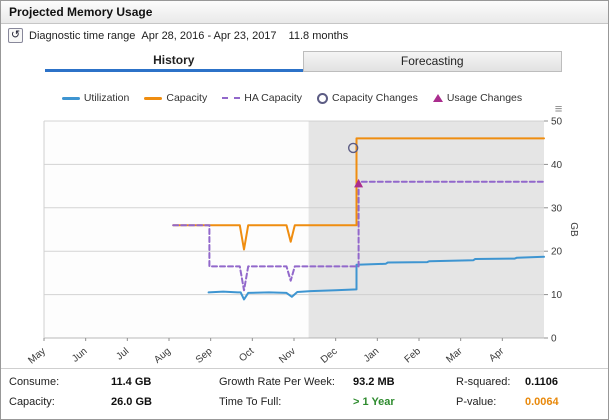 The width and height of the screenshot is (609, 420). Describe the element at coordinates (557, 252) in the screenshot. I see `svg-text: 20` at that location.